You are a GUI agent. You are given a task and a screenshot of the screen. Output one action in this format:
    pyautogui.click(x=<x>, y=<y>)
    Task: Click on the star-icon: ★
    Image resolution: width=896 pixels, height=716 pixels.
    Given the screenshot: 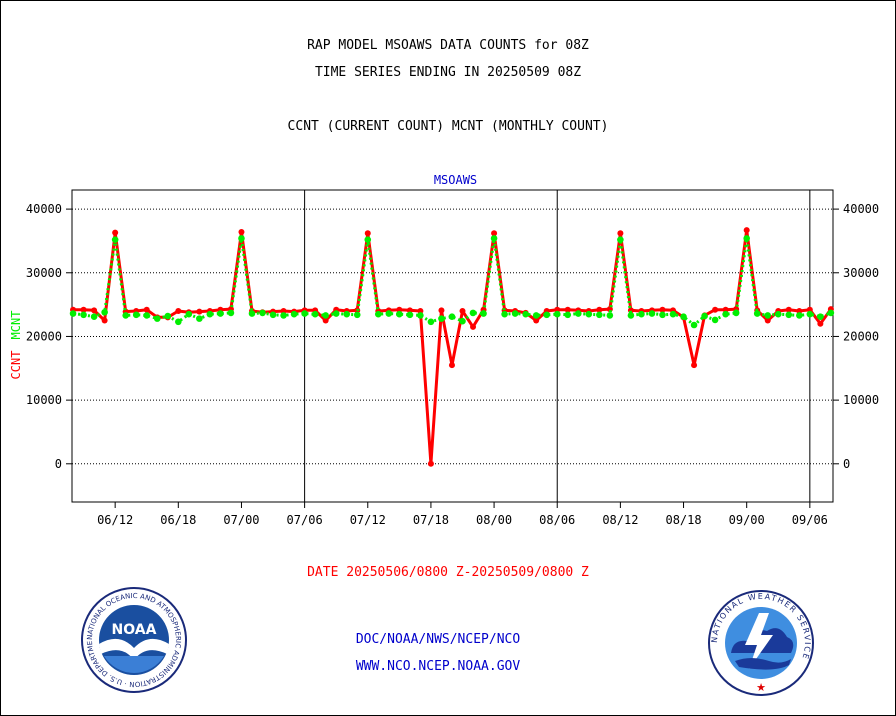 What is the action you would take?
    pyautogui.click(x=761, y=688)
    